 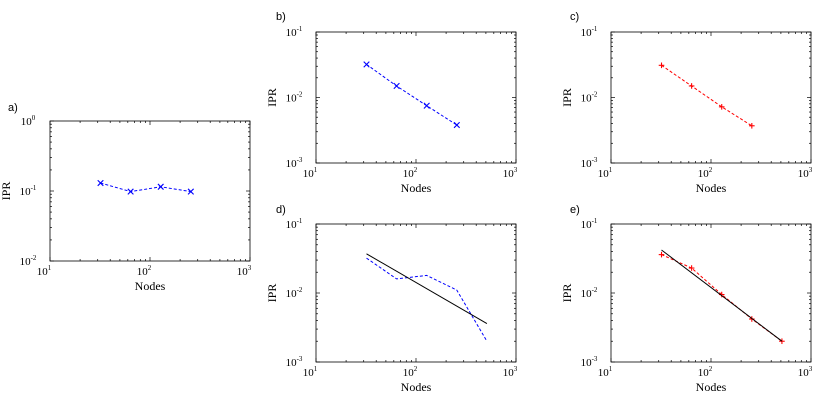 What do you see at coordinates (13, 108) in the screenshot?
I see `panel-letter: a)` at bounding box center [13, 108].